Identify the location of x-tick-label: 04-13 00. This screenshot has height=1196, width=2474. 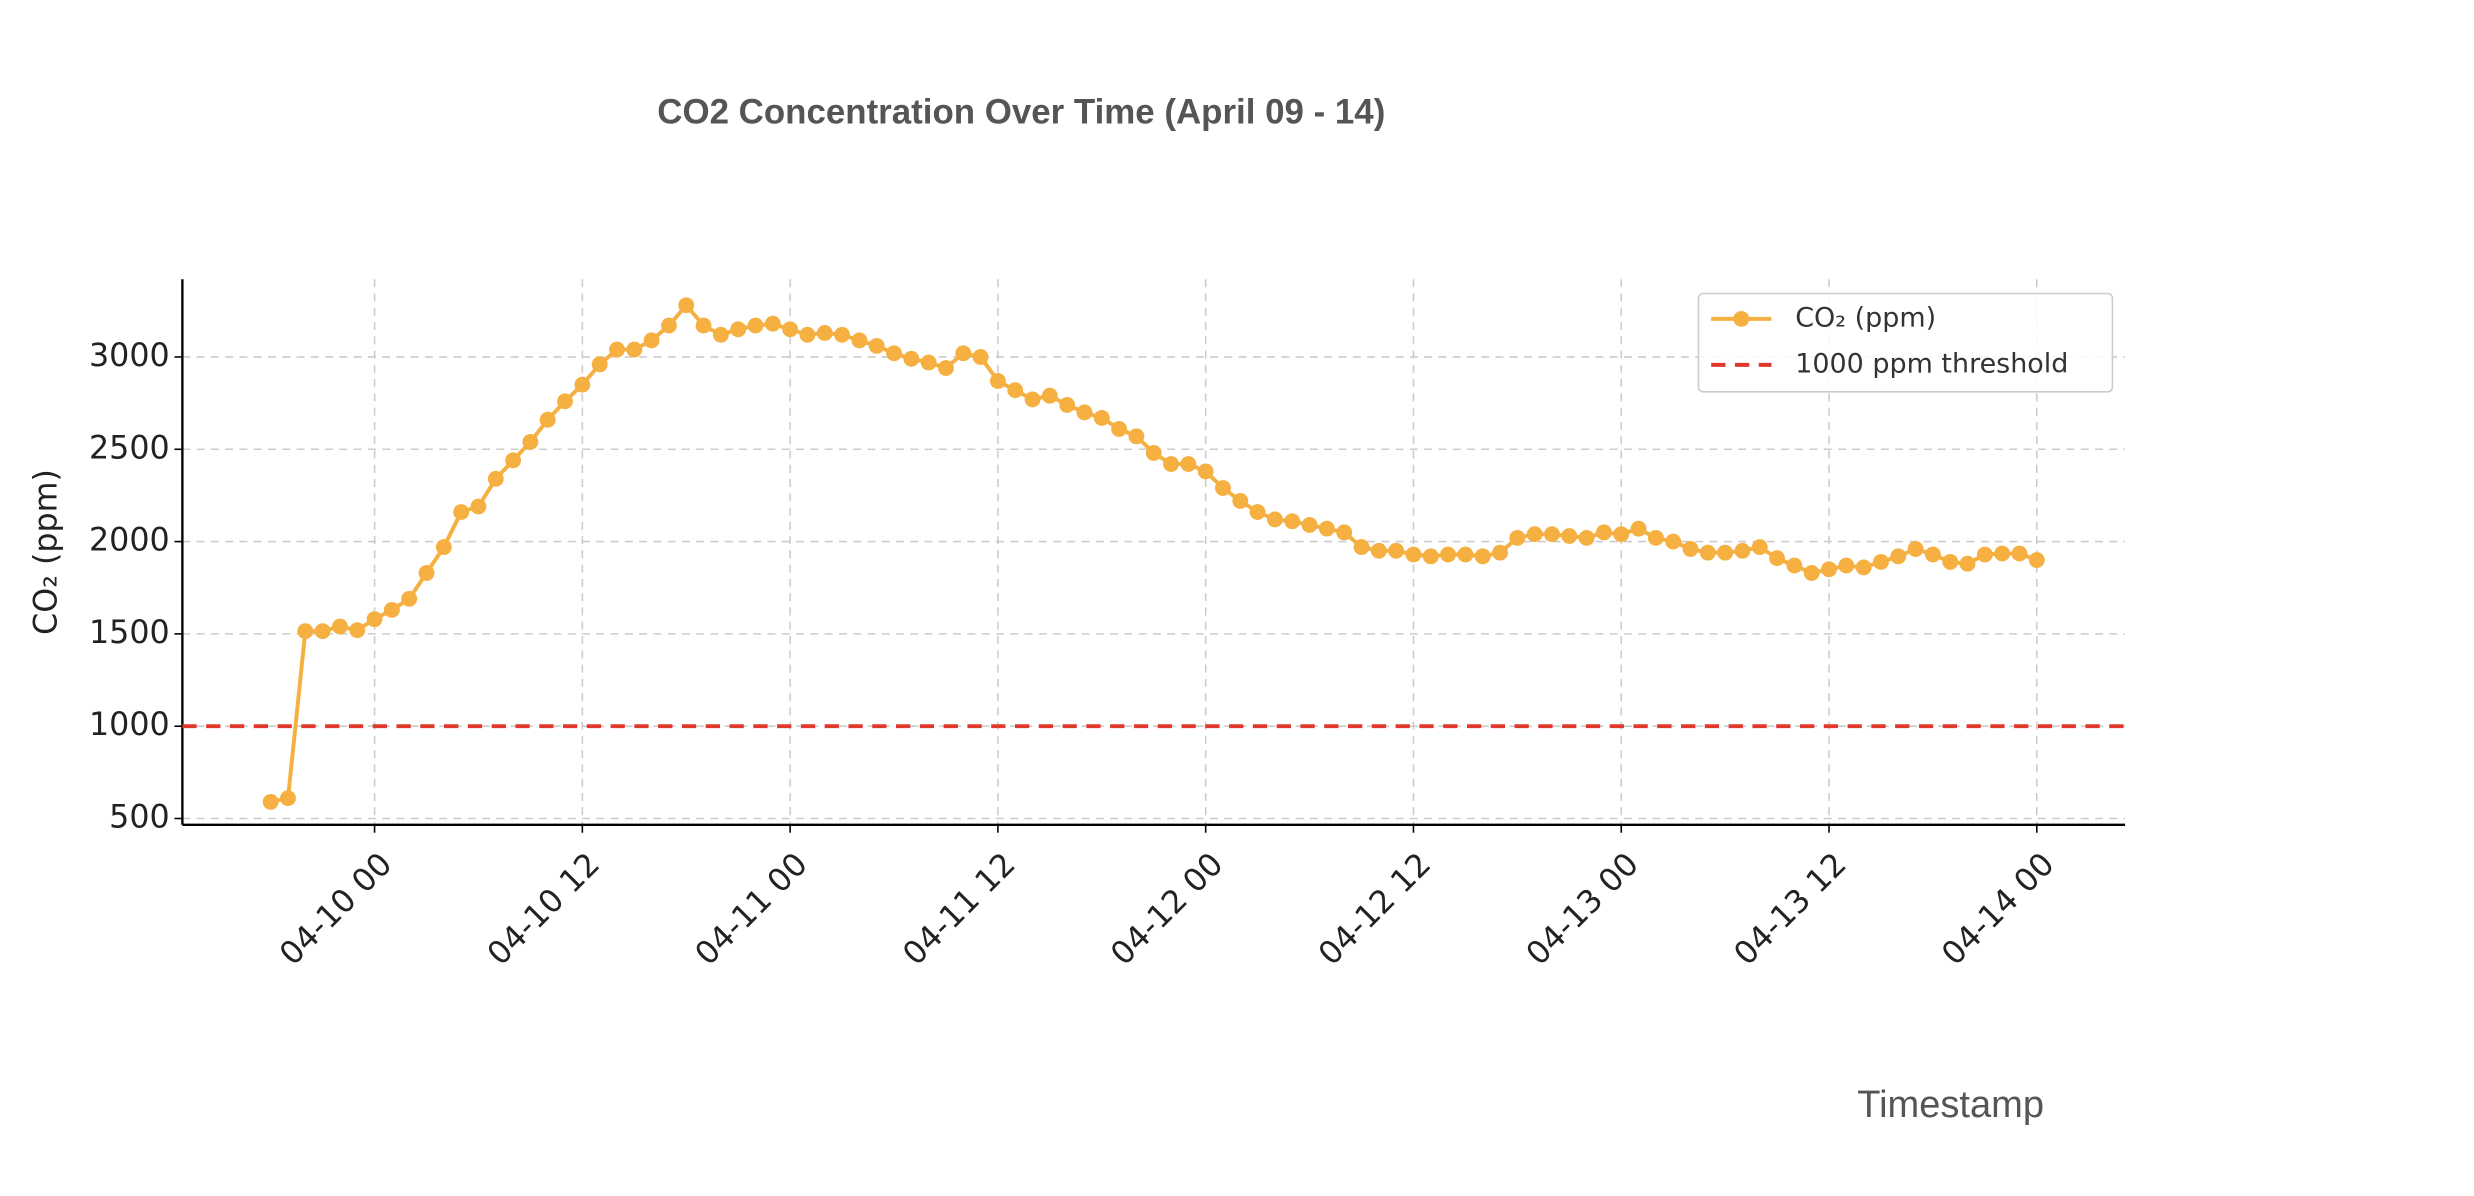
(1583, 909).